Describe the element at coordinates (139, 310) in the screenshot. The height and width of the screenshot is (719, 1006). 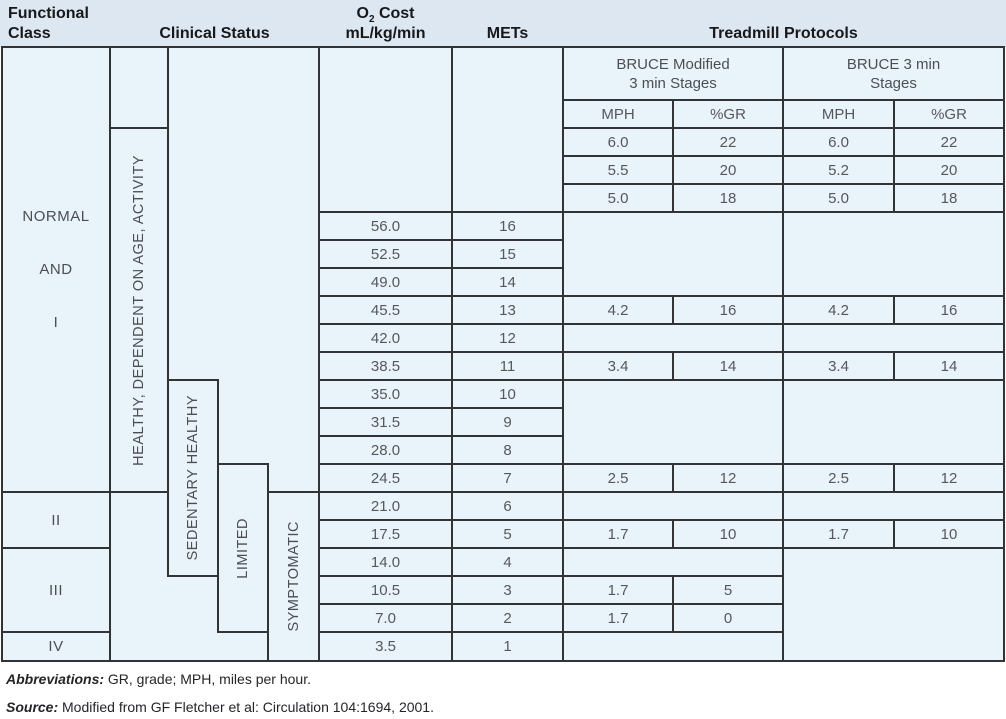
I see `clinical-status-healthy-cell: HEALTHY, DEPENDENT ON AGE, ACTIVITY` at that location.